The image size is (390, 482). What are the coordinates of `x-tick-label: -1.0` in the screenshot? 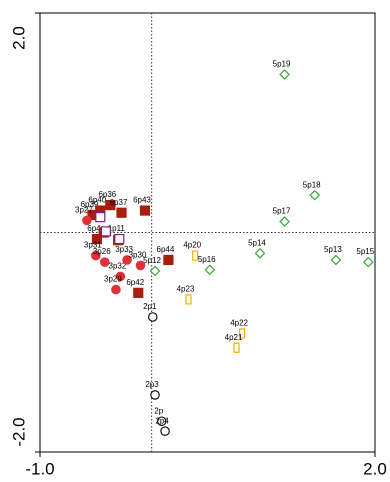 It's located at (39, 468).